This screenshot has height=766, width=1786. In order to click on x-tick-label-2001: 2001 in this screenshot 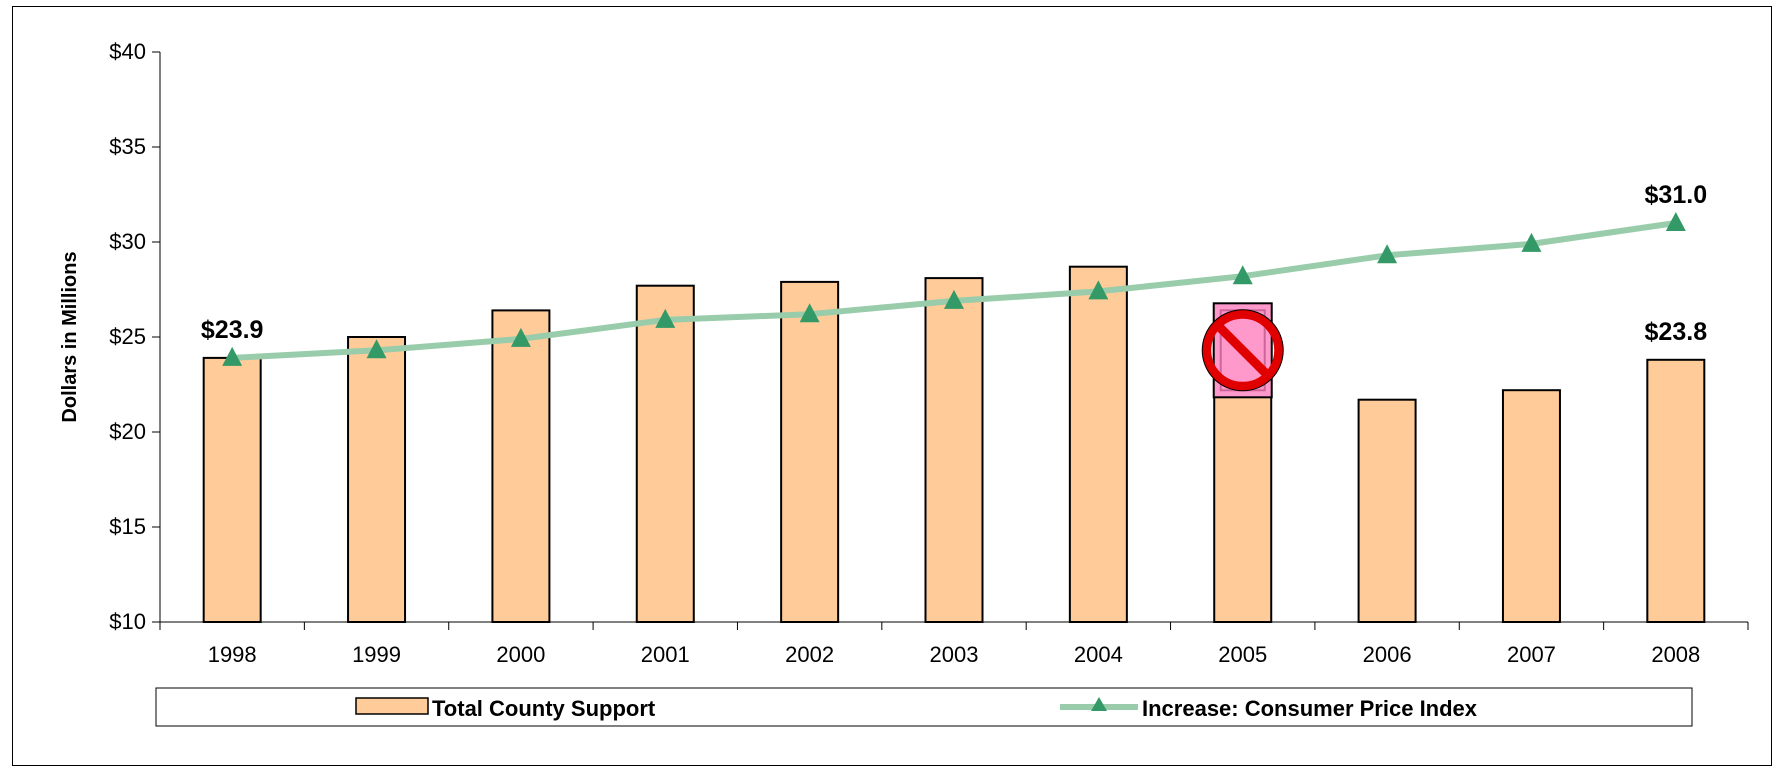, I will do `click(665, 654)`.